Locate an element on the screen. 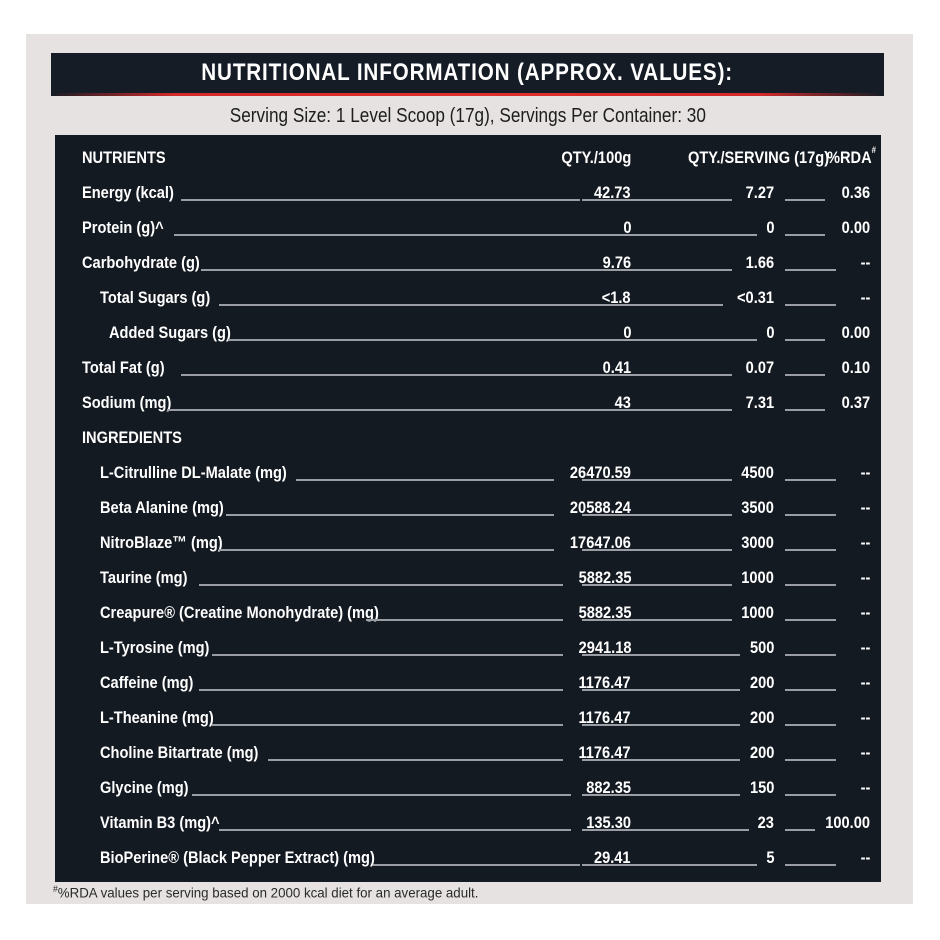 This screenshot has height=940, width=940. row-name: Carbohydrate (g) is located at coordinates (141, 262).